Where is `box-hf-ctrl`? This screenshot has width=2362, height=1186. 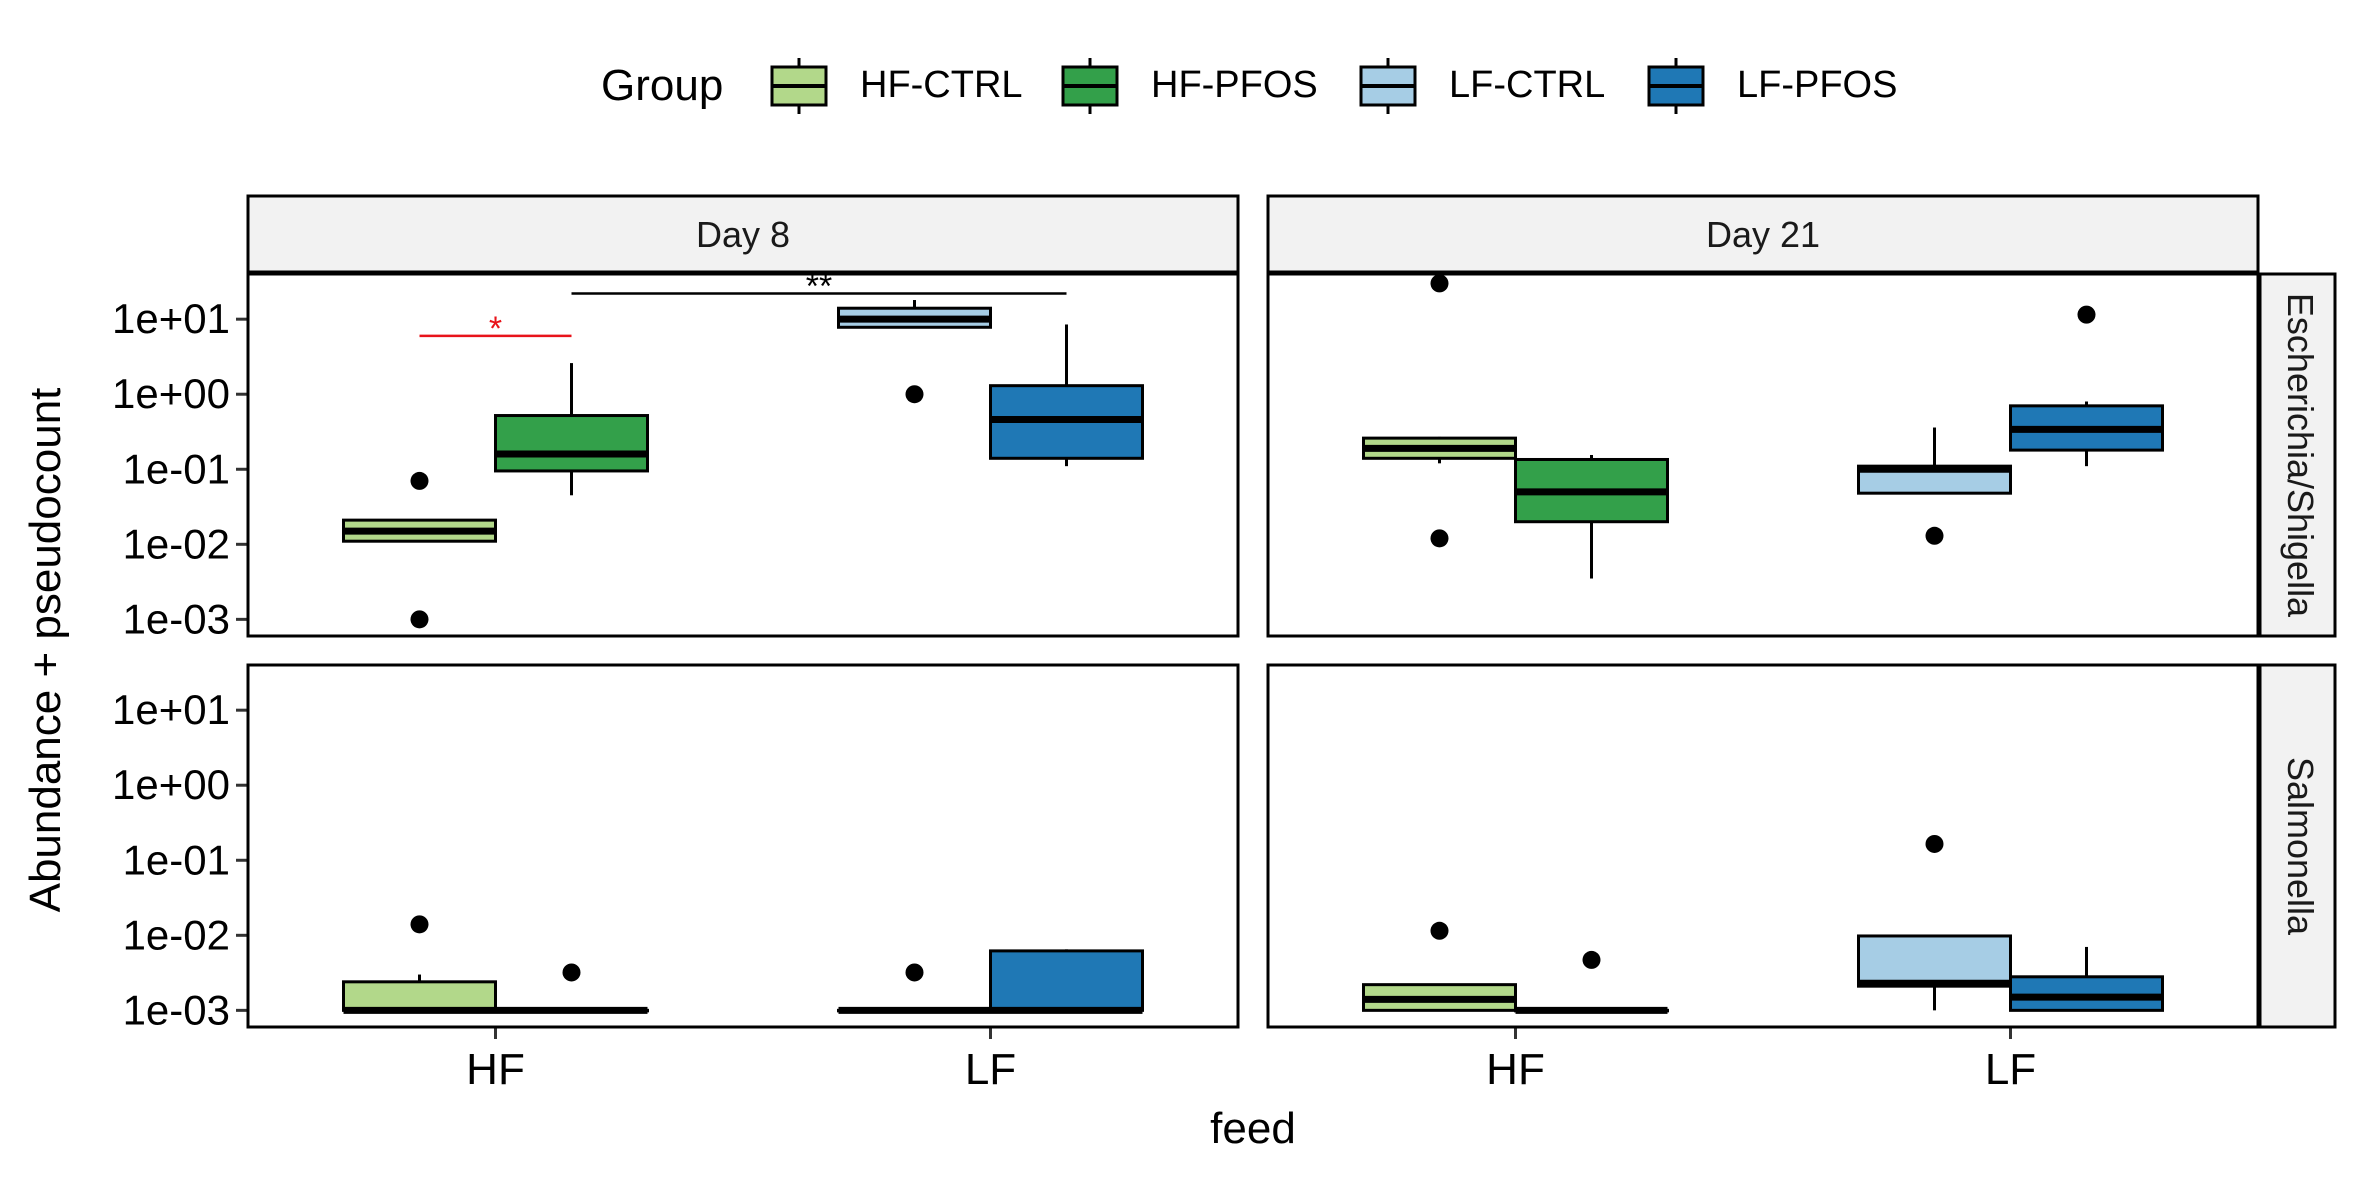 box-hf-ctrl is located at coordinates (419, 996).